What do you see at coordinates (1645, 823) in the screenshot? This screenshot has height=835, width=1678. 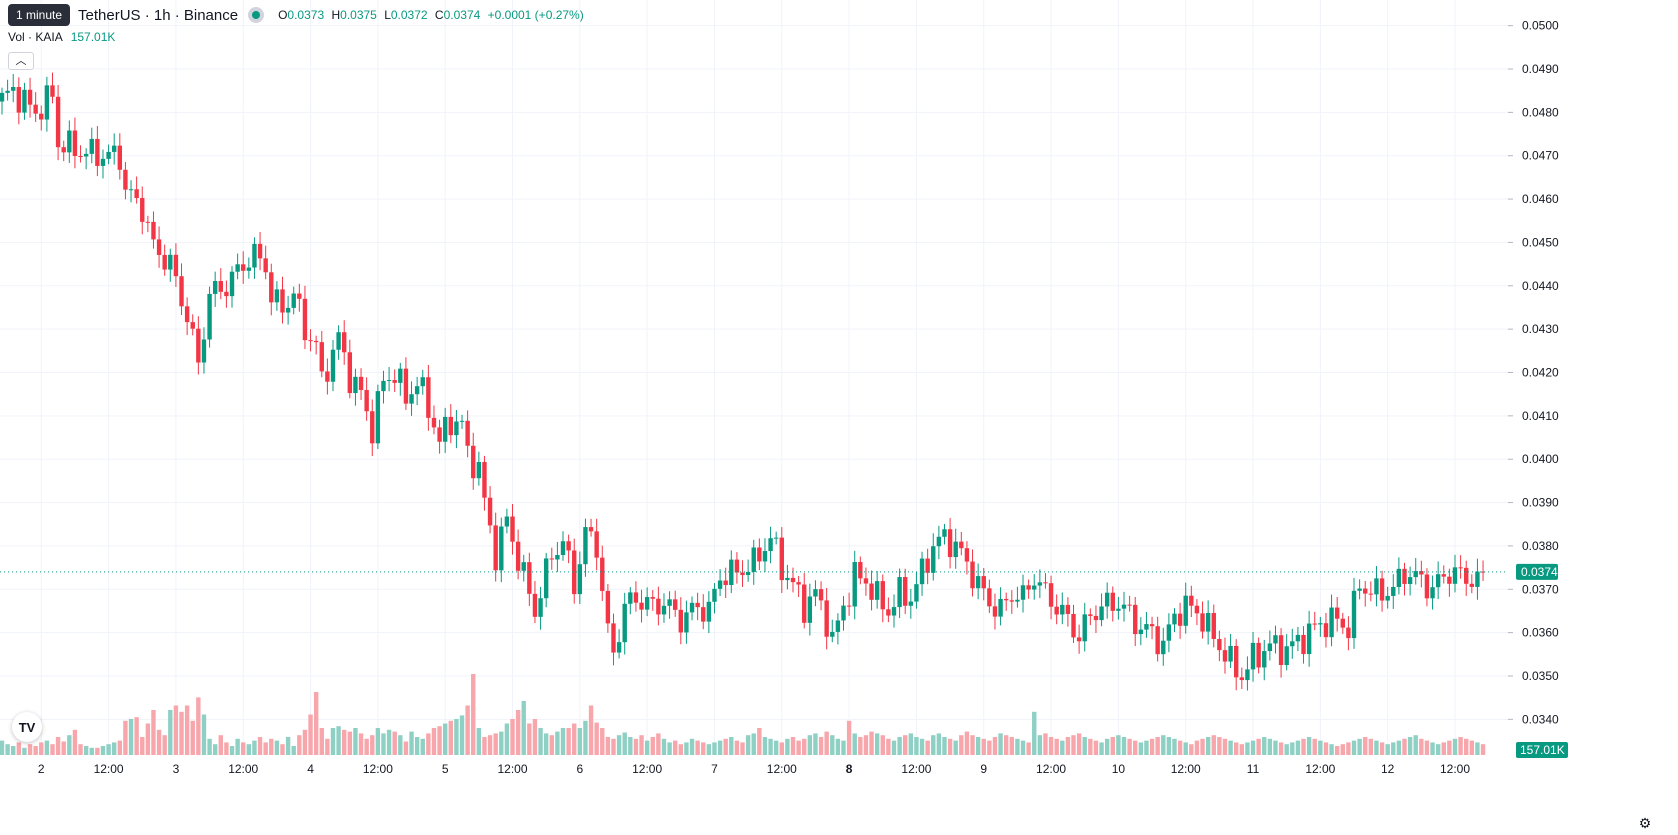 I see `gear-icon: ⚙` at bounding box center [1645, 823].